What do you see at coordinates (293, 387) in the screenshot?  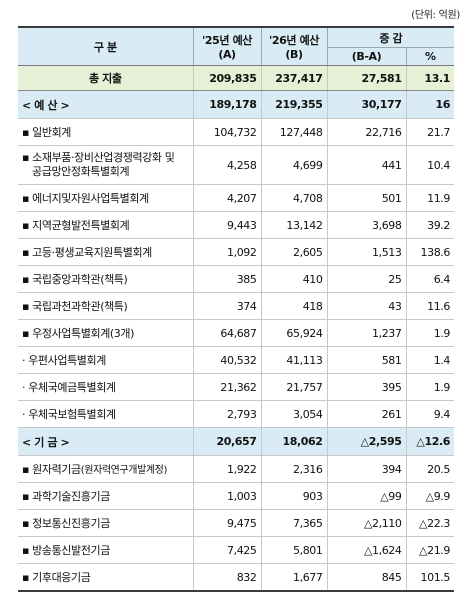 I see `row-v26: 21,757` at bounding box center [293, 387].